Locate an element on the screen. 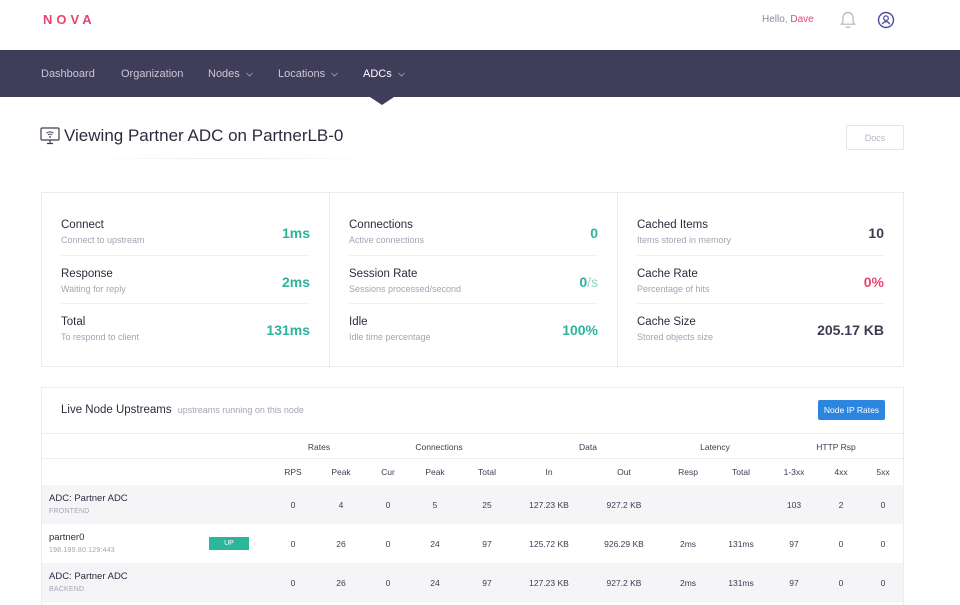  stat-description: Percentage of hits is located at coordinates (673, 289).